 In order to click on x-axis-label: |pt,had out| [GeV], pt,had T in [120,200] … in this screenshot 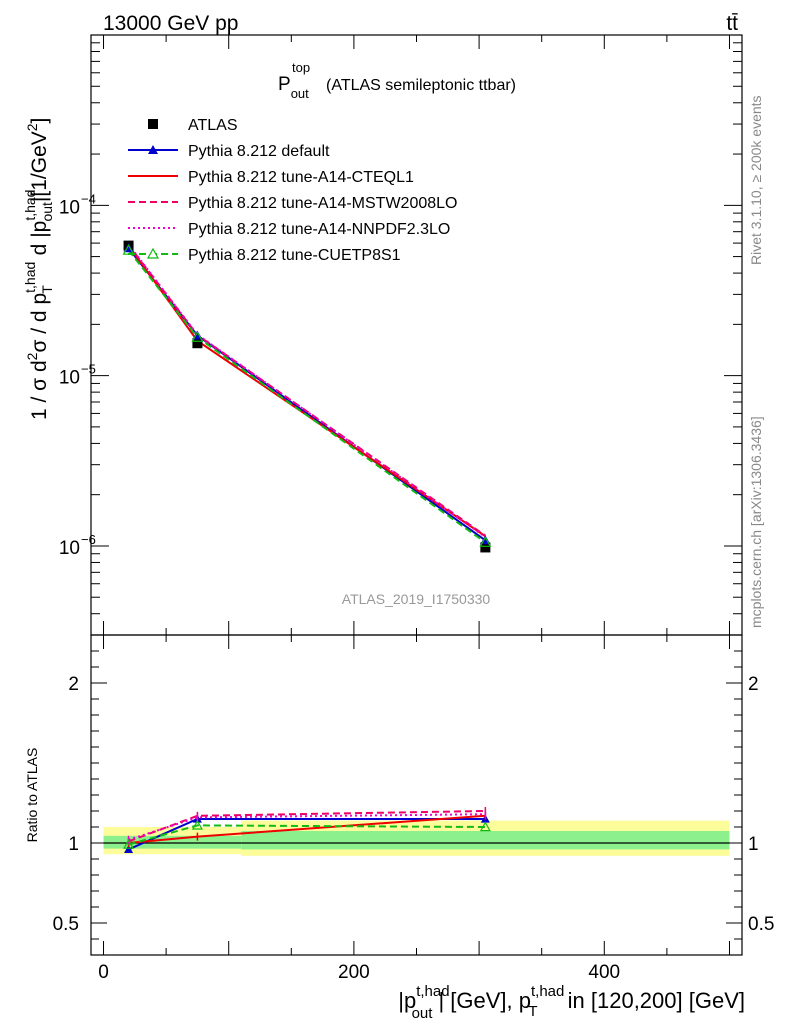, I will do `click(571, 1002)`.